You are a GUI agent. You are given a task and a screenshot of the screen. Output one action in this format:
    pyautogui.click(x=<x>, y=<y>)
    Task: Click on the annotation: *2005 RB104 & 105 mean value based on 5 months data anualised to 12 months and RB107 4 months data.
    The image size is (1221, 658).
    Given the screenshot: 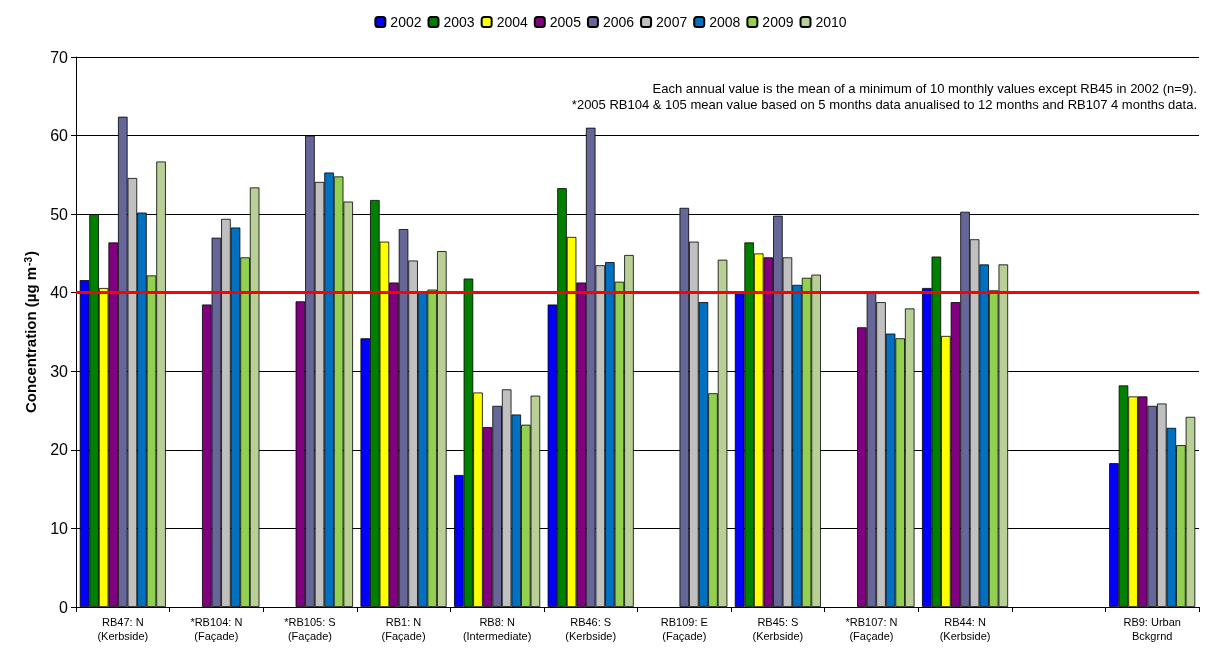 What is the action you would take?
    pyautogui.click(x=884, y=104)
    